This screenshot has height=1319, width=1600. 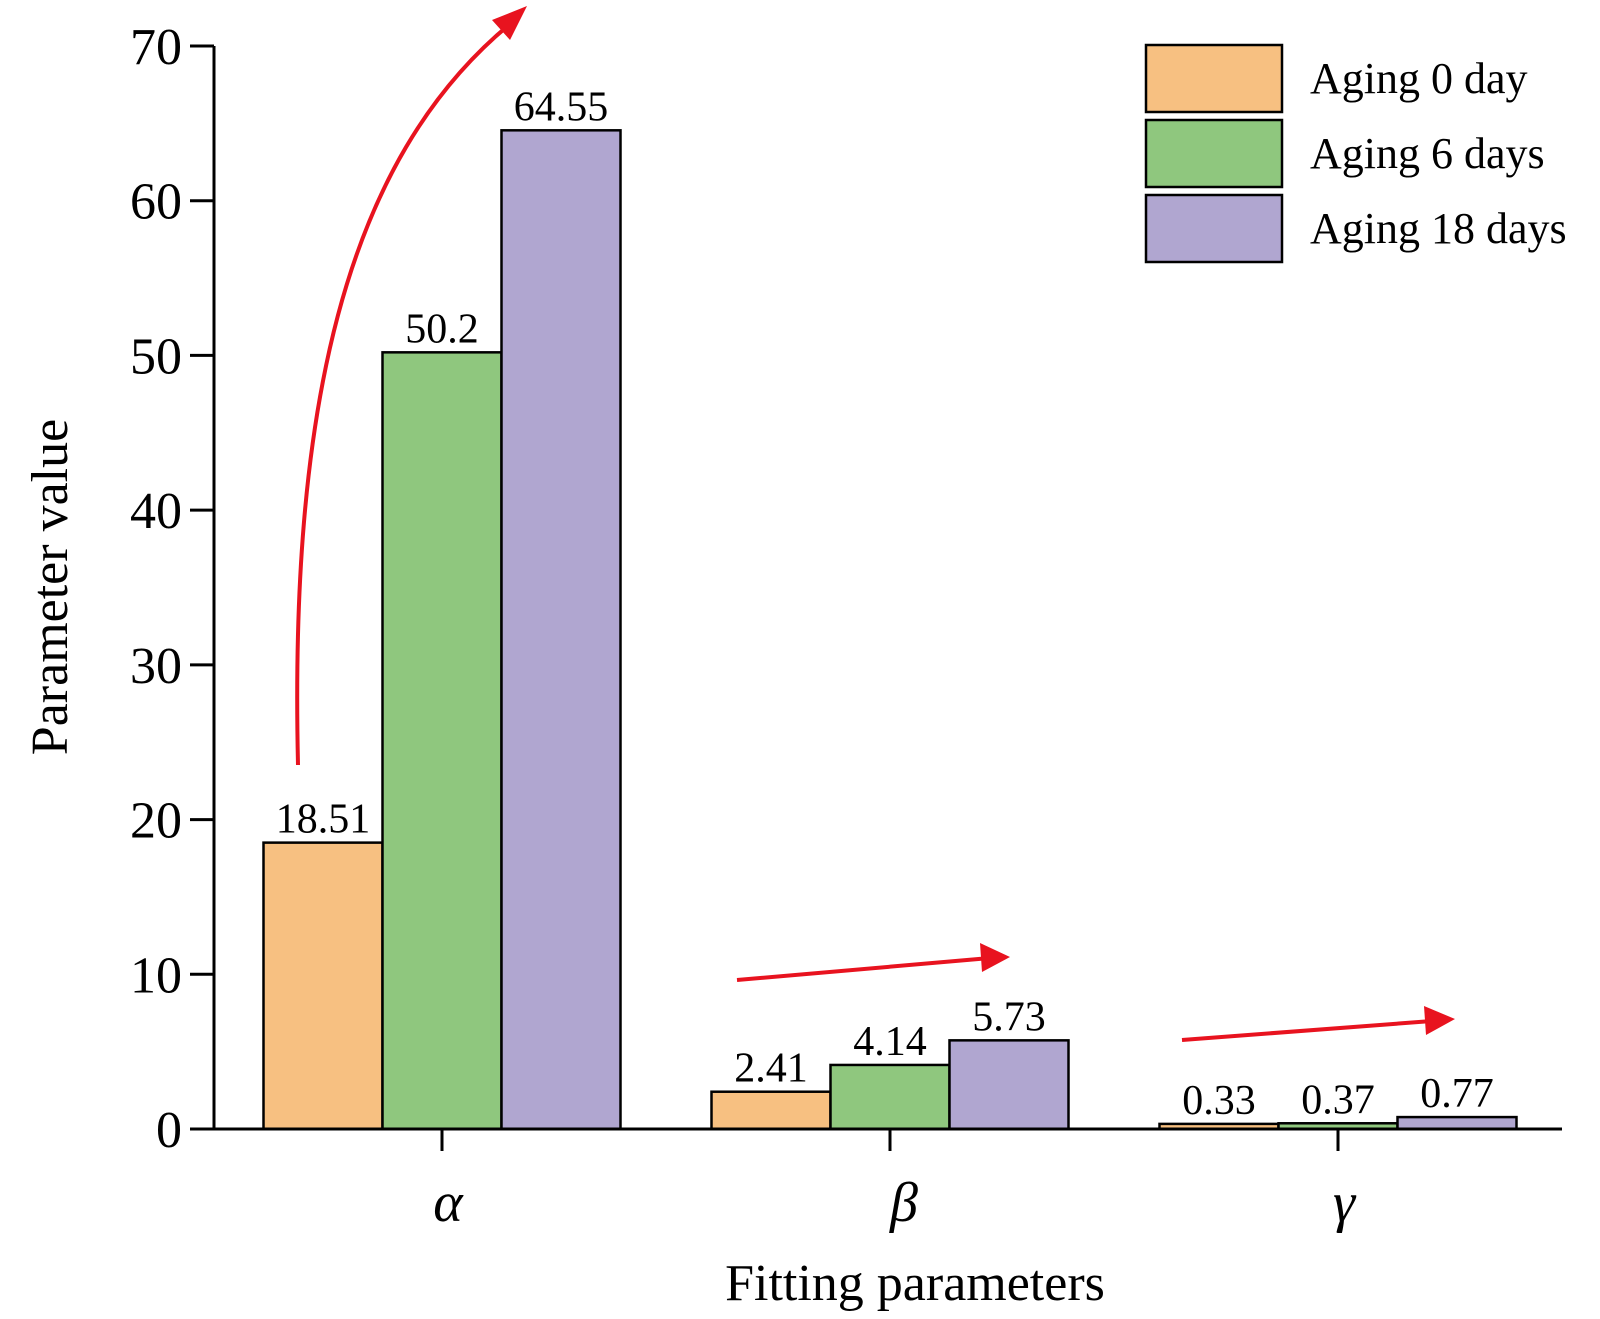 I want to click on x-ticks: α β γ, so click(x=895, y=1181).